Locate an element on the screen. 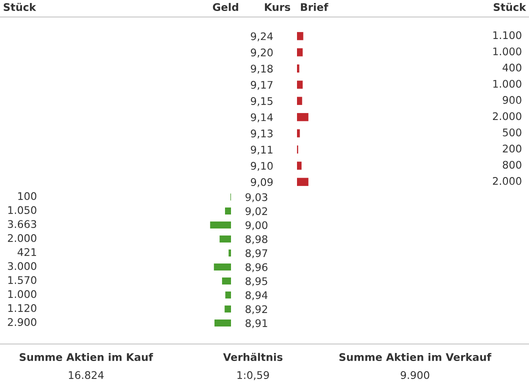  y-tick-label: 9,09 is located at coordinates (261, 183).